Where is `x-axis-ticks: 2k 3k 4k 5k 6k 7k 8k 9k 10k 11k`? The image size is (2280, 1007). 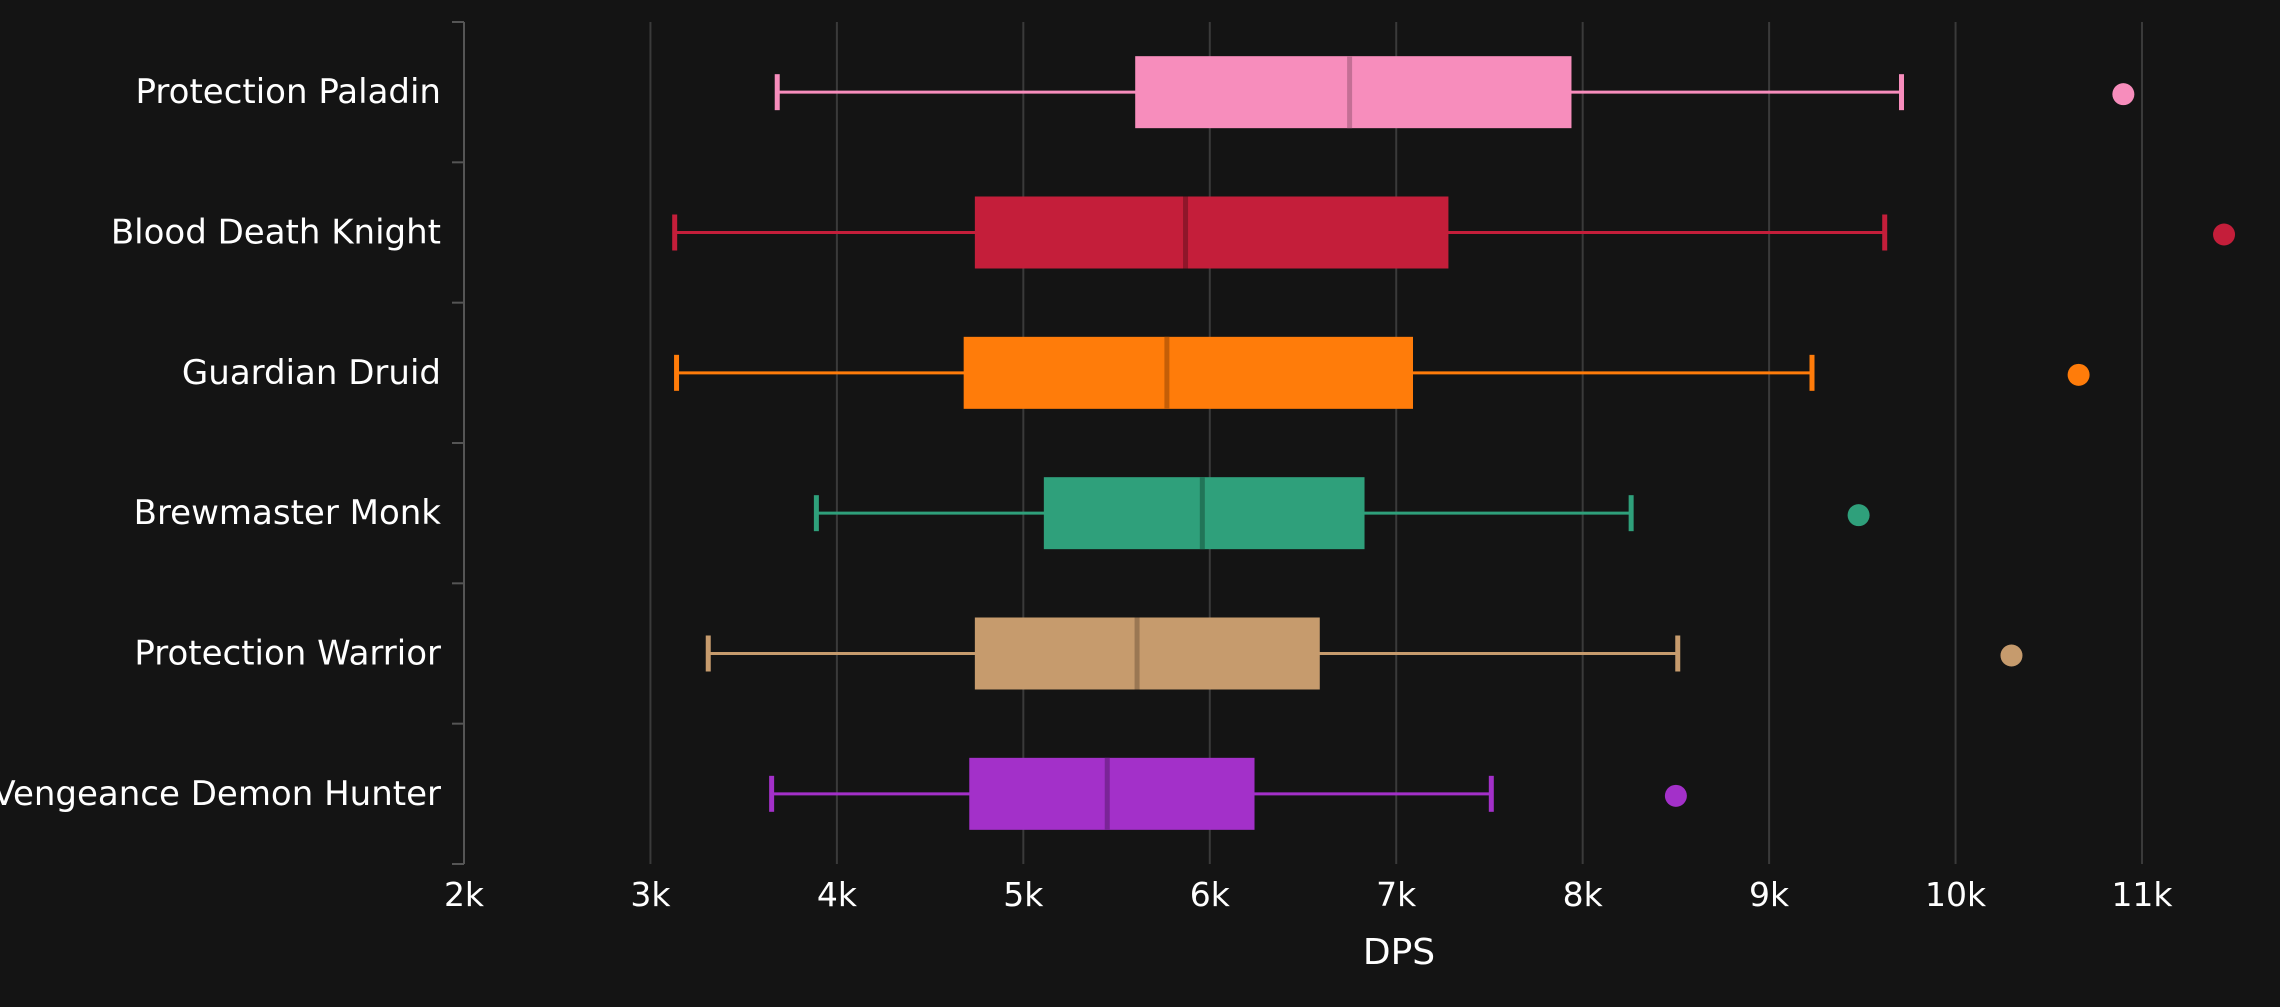
x-axis-ticks: 2k 3k 4k 5k 6k 7k 8k 9k 10k 11k is located at coordinates (1308, 894).